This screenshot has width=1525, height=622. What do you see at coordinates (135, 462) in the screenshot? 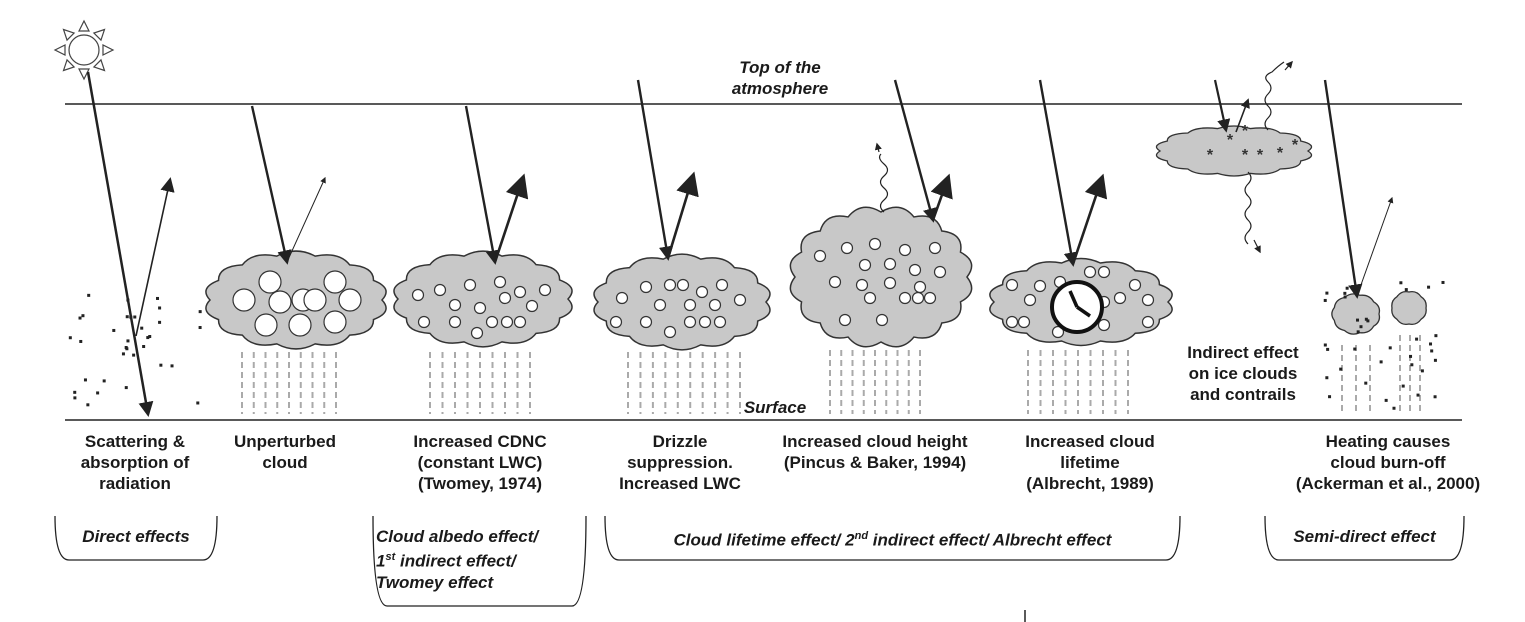
I see `label-scattering: Scattering & absorption of radiation` at bounding box center [135, 462].